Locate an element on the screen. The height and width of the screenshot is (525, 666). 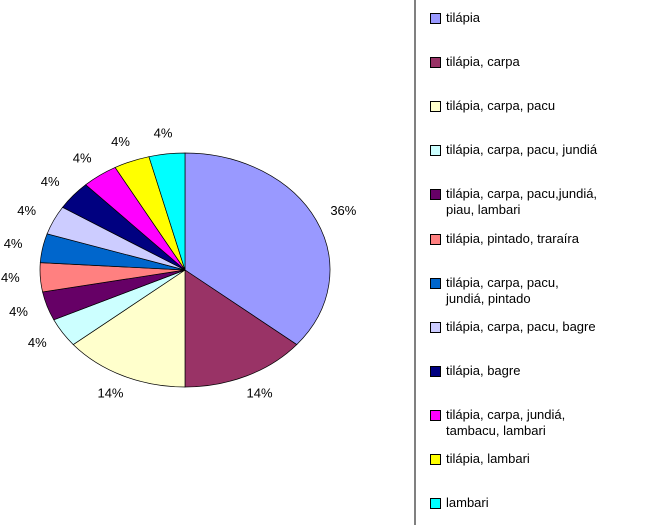
legend-label: tilápia, lambari is located at coordinates (488, 458).